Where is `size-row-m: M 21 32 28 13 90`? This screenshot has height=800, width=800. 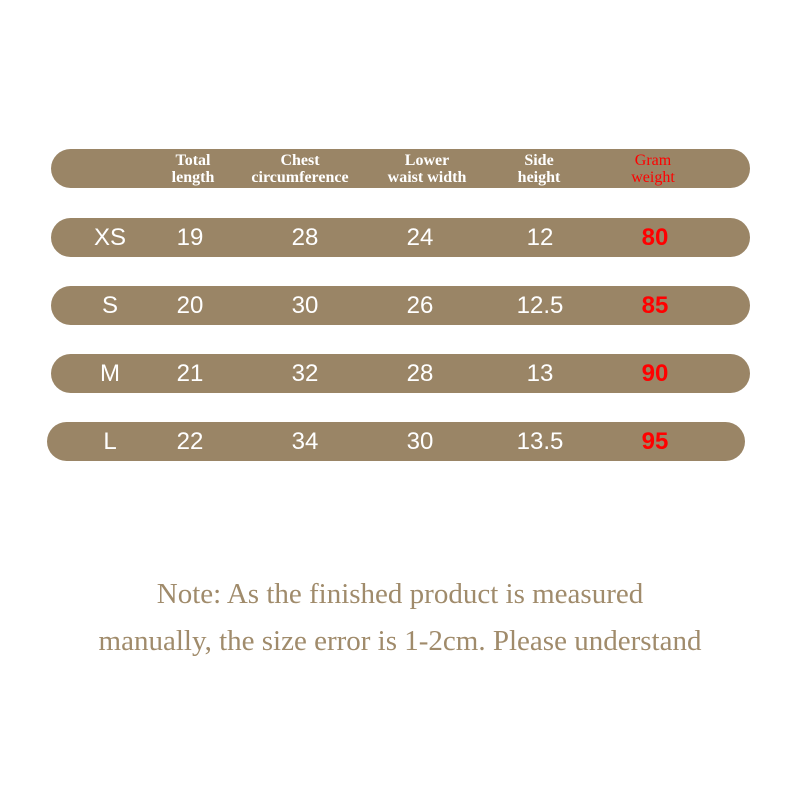 size-row-m: M 21 32 28 13 90 is located at coordinates (400, 373).